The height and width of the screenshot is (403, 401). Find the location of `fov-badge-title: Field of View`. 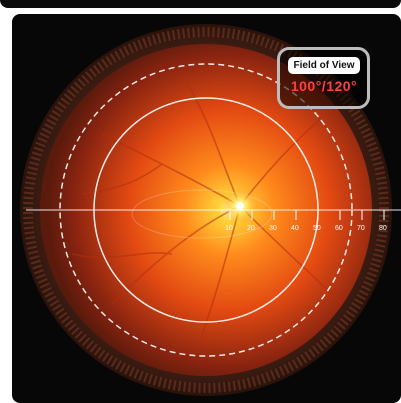

fov-badge-title: Field of View is located at coordinates (324, 65).